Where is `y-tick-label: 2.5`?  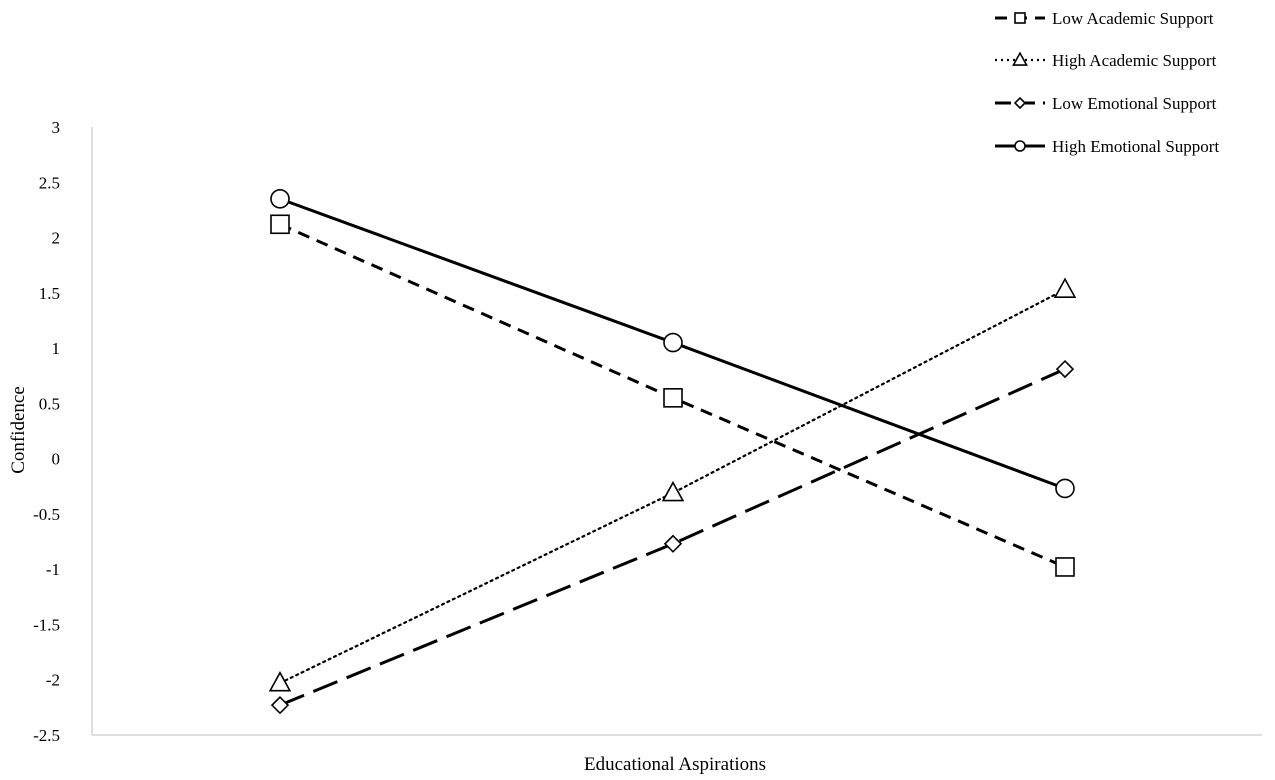 y-tick-label: 2.5 is located at coordinates (49, 182).